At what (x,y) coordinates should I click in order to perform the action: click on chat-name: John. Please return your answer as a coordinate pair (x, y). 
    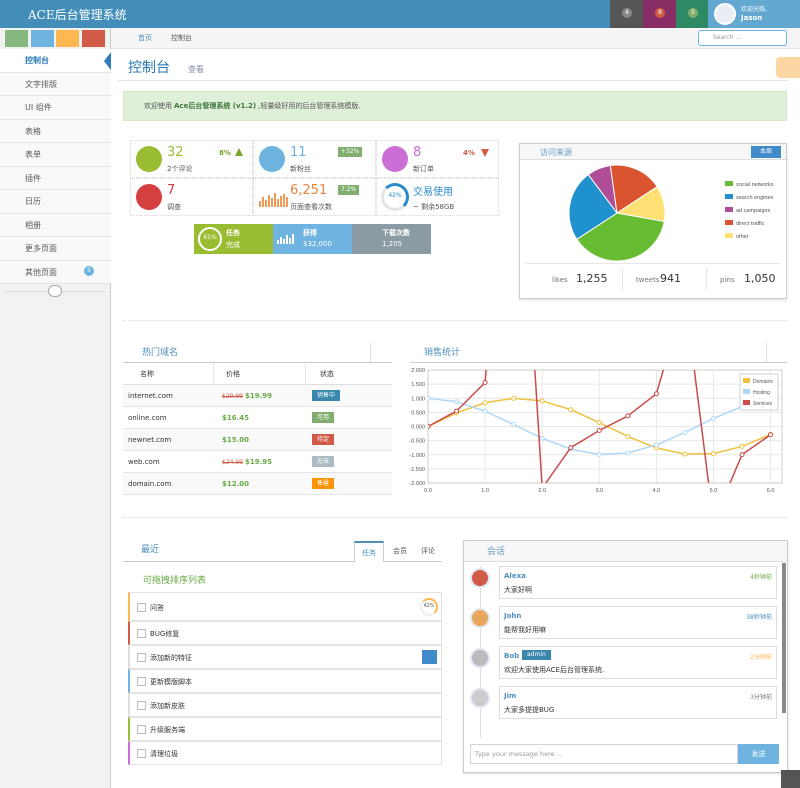
    Looking at the image, I should click on (513, 616).